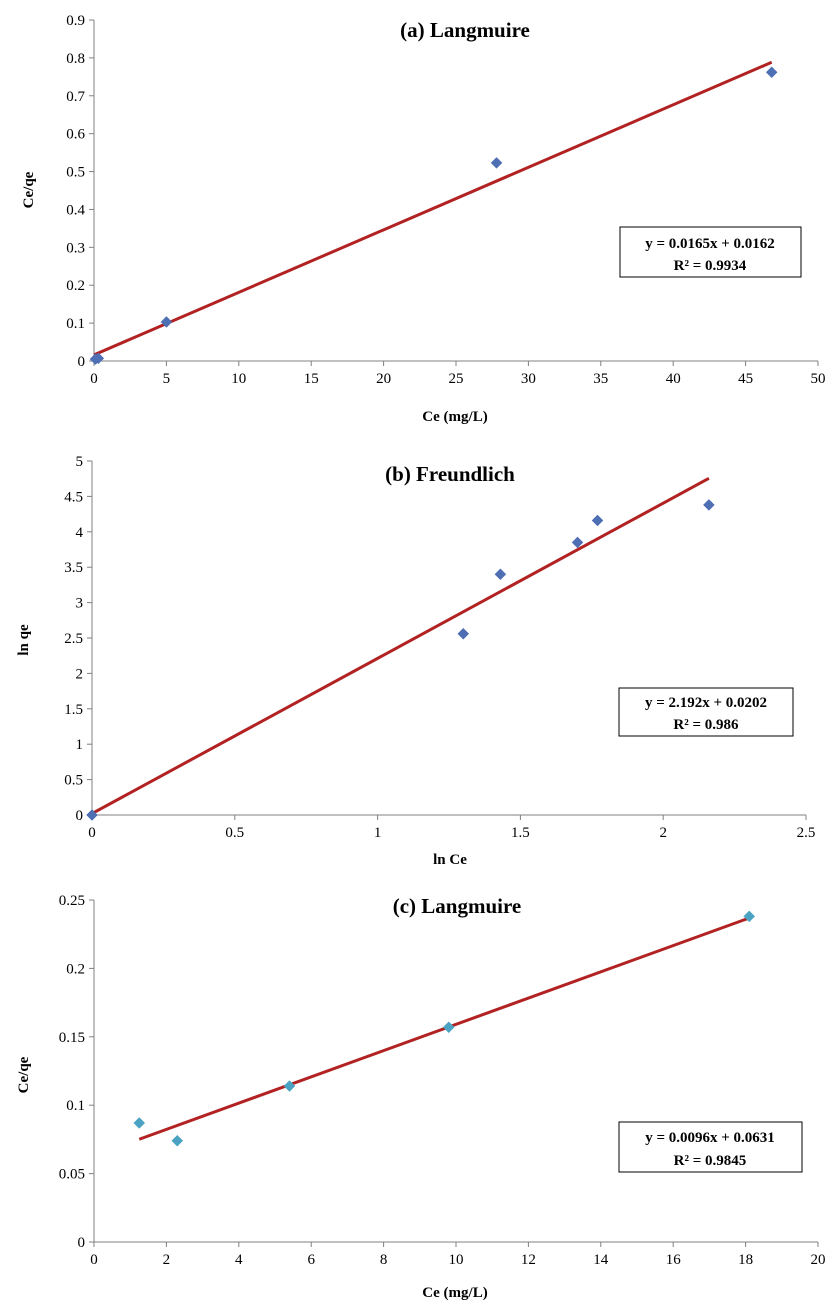 The height and width of the screenshot is (1303, 830). What do you see at coordinates (72, 1175) in the screenshot?
I see `y-tick-label: 0.05` at bounding box center [72, 1175].